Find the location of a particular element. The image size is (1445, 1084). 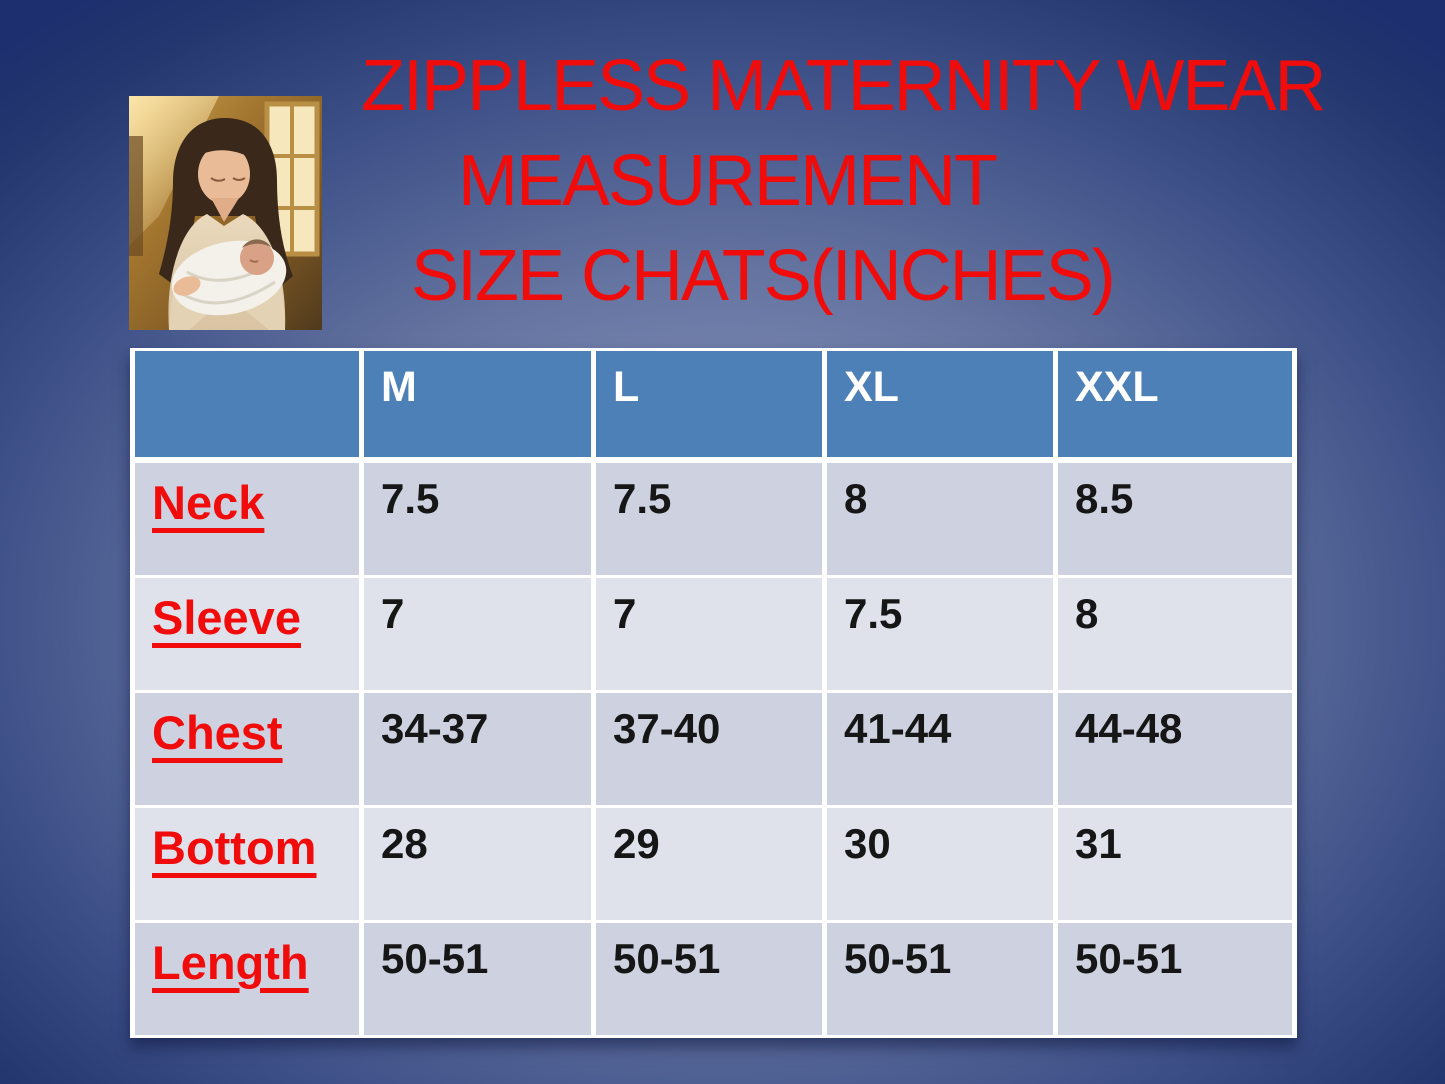

bottom-xxl: 31 is located at coordinates (1175, 864).